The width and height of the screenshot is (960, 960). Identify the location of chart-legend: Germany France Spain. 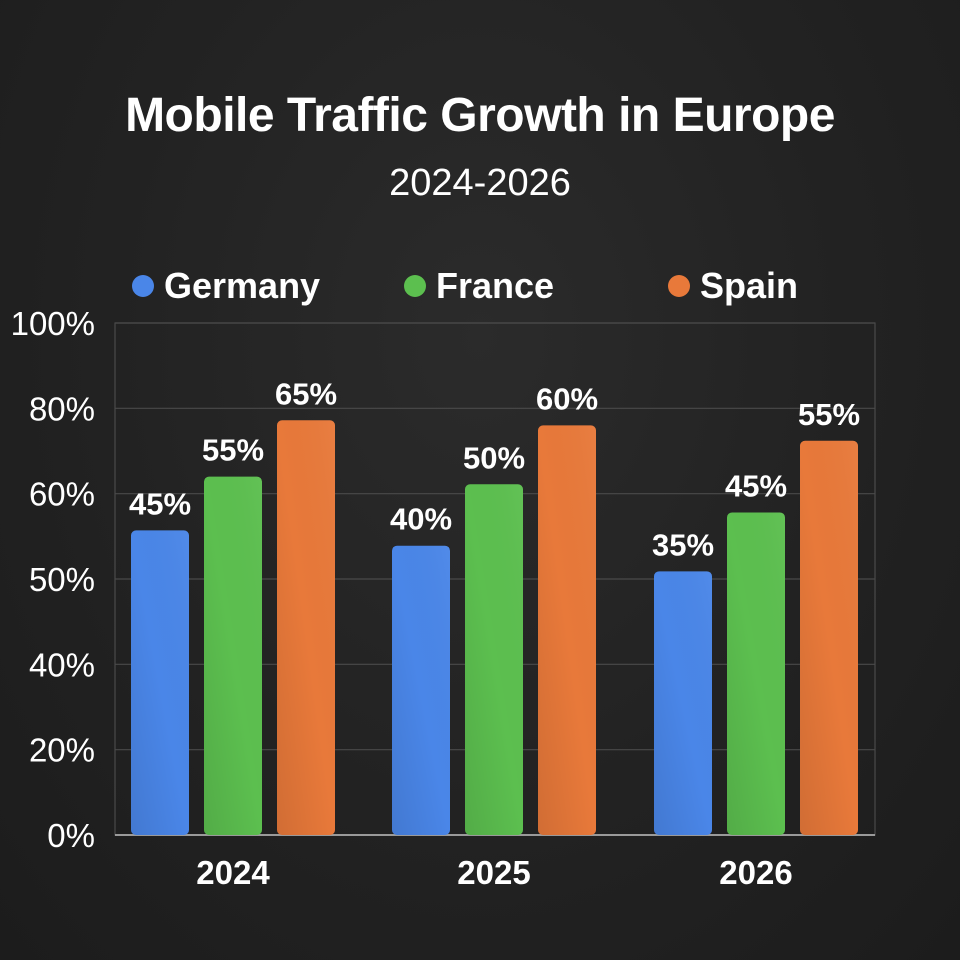
(480, 286).